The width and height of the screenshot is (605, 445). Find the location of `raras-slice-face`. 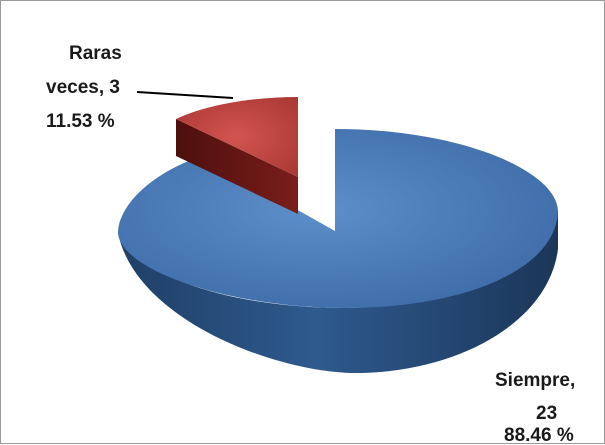

raras-slice-face is located at coordinates (237, 166).